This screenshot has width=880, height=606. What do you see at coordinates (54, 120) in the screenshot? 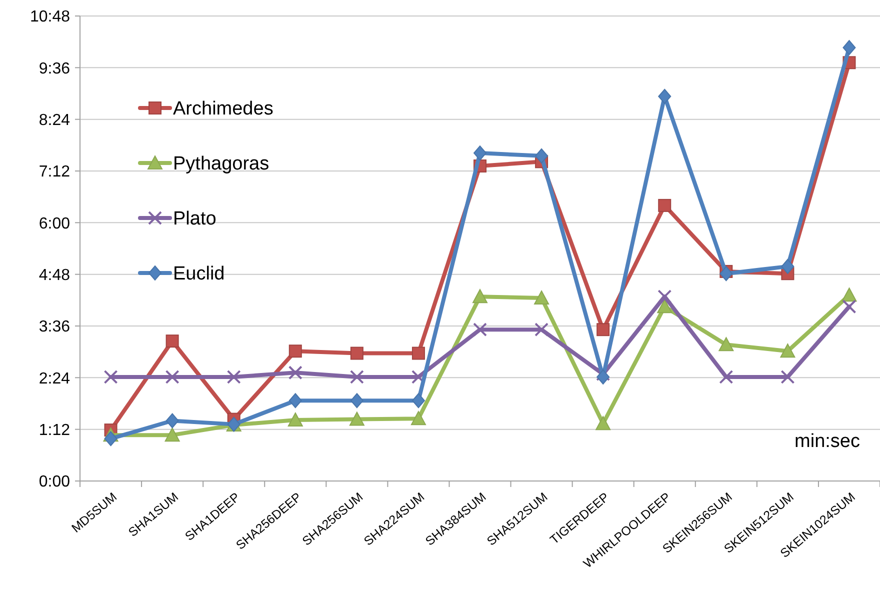
I see `y-tick-label: 8:24` at bounding box center [54, 120].